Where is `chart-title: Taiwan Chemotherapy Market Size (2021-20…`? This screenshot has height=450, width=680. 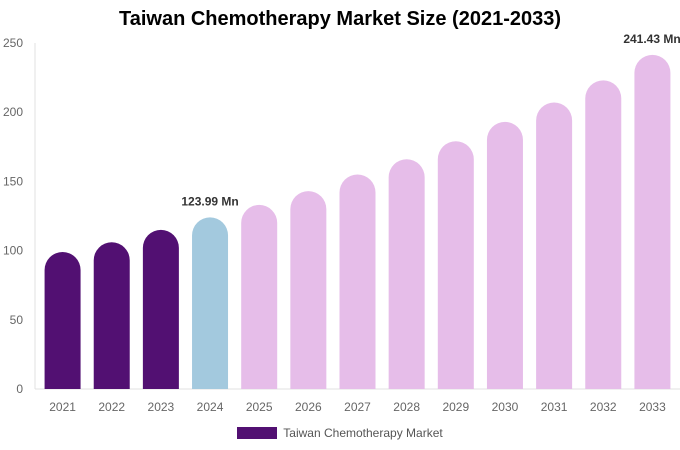 chart-title: Taiwan Chemotherapy Market Size (2021-20… is located at coordinates (340, 19).